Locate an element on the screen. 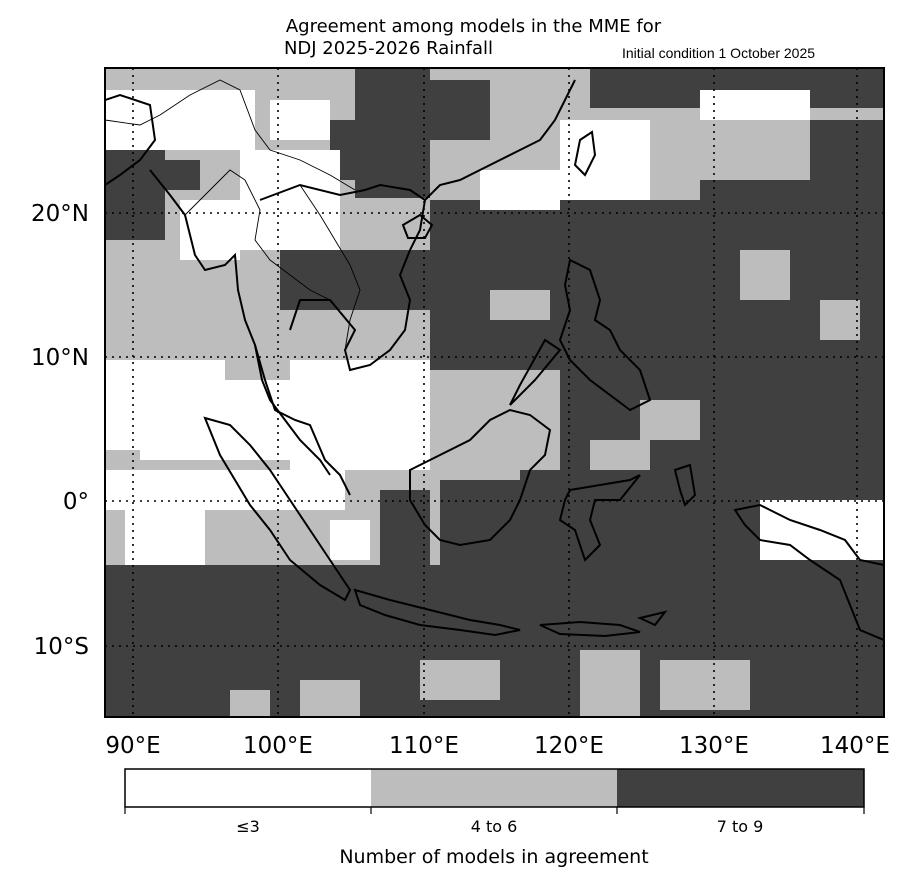 This screenshot has width=917, height=887. lon-label-140e: 140°E is located at coordinates (855, 746).